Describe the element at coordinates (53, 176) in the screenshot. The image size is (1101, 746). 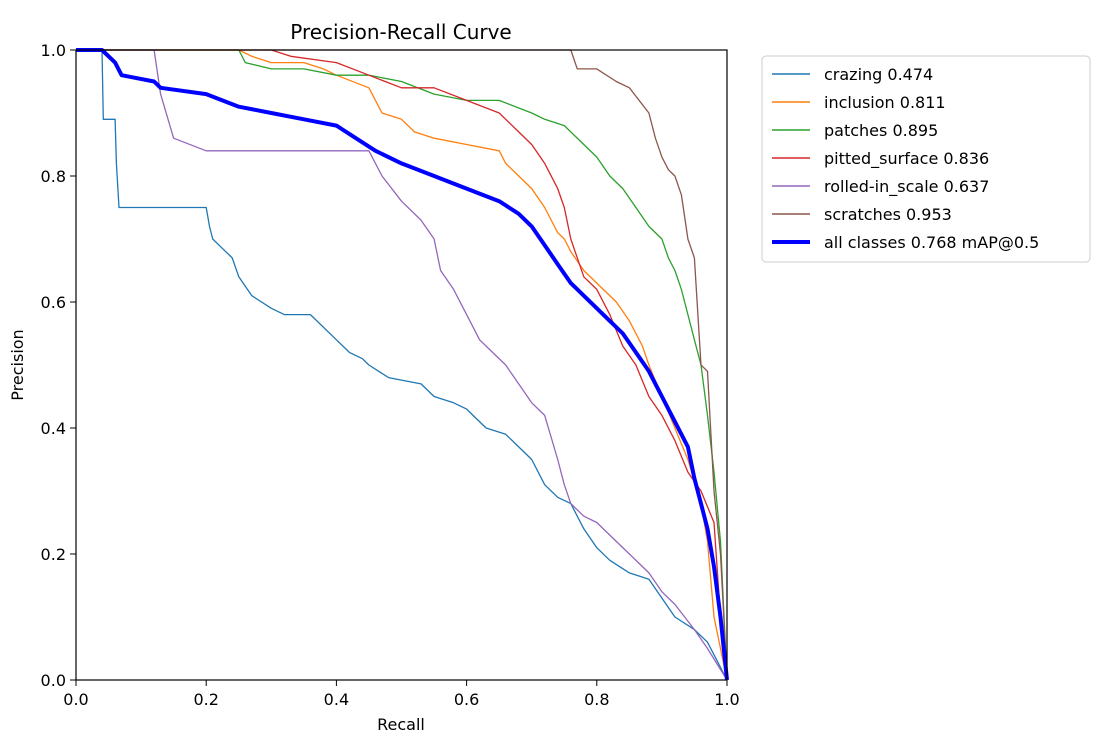
I see `y-tick-label: 0.8` at that location.